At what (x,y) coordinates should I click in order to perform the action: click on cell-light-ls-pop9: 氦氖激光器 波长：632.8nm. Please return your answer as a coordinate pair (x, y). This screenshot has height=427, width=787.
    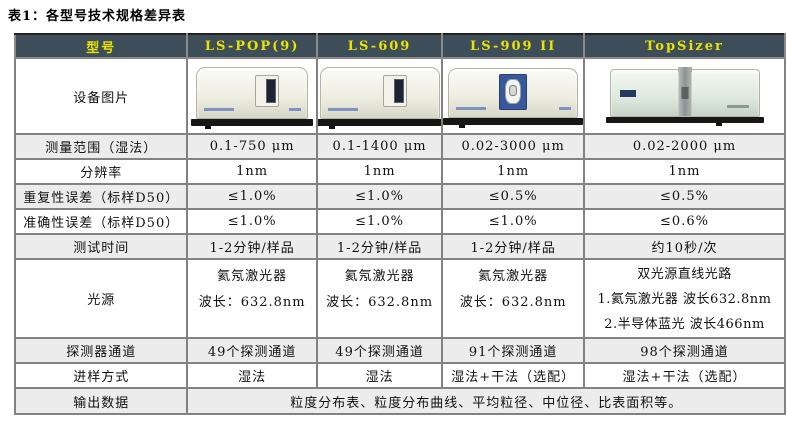
    Looking at the image, I should click on (252, 298).